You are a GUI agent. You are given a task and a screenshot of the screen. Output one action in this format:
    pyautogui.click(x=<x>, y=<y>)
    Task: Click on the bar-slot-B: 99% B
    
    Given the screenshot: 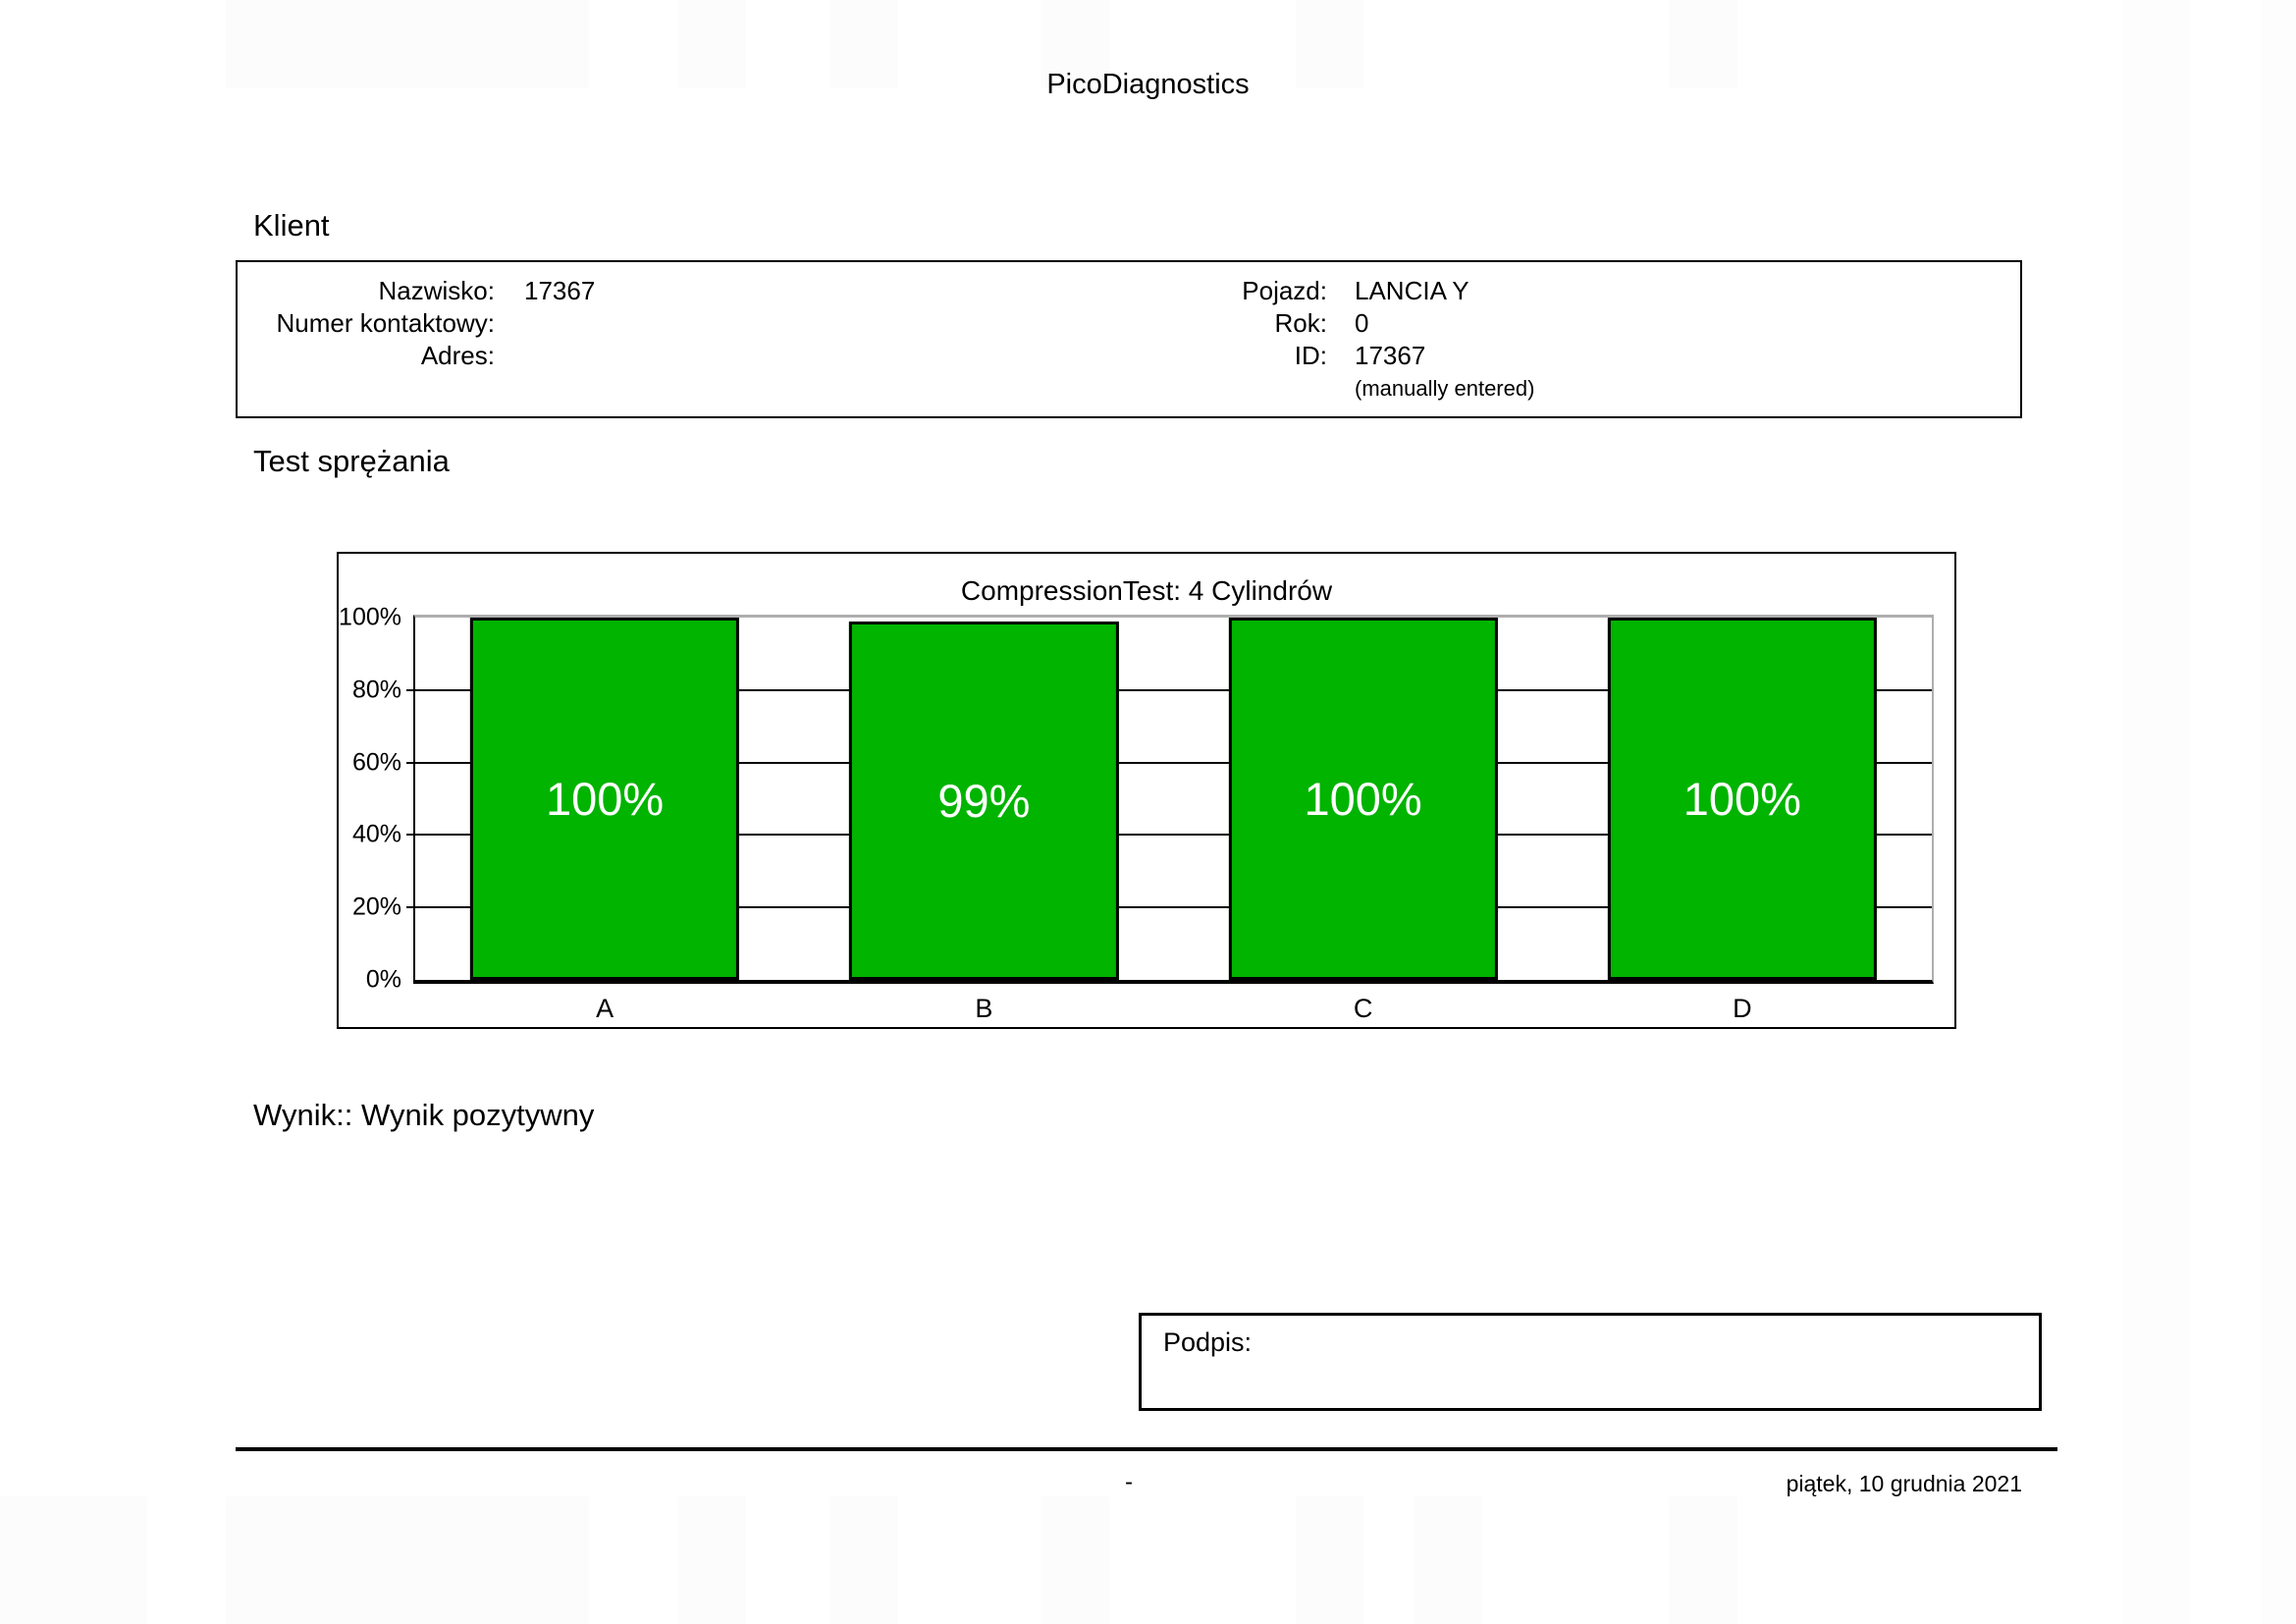 What is the action you would take?
    pyautogui.click(x=984, y=820)
    